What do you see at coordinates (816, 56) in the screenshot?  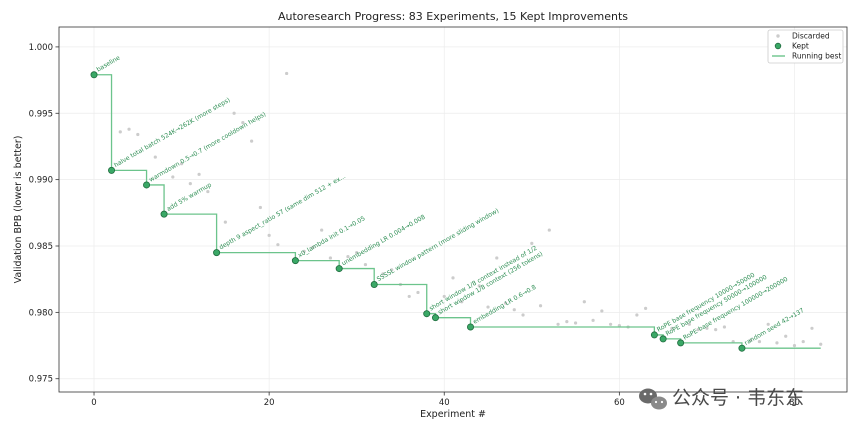 I see `legend-label-running: Running best` at bounding box center [816, 56].